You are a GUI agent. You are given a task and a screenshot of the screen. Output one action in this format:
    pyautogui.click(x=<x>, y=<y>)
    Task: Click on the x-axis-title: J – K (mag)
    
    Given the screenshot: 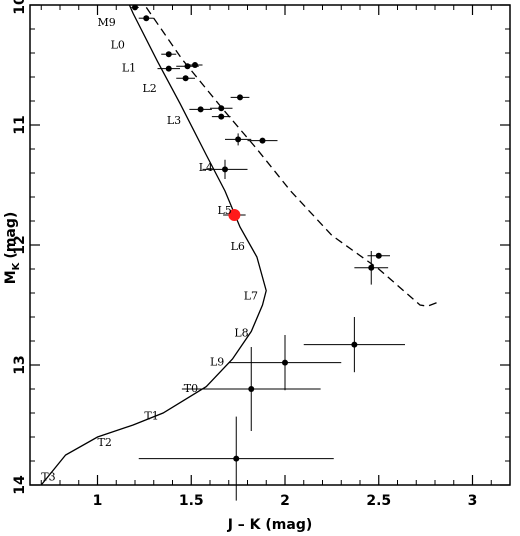 What is the action you would take?
    pyautogui.click(x=270, y=525)
    